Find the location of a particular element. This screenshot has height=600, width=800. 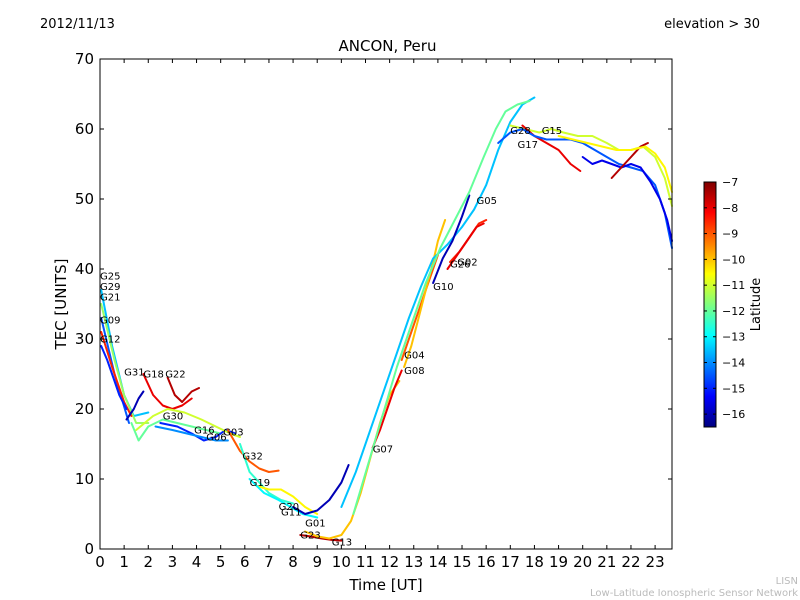

colorbar-tick-label: −7 is located at coordinates (730, 182).